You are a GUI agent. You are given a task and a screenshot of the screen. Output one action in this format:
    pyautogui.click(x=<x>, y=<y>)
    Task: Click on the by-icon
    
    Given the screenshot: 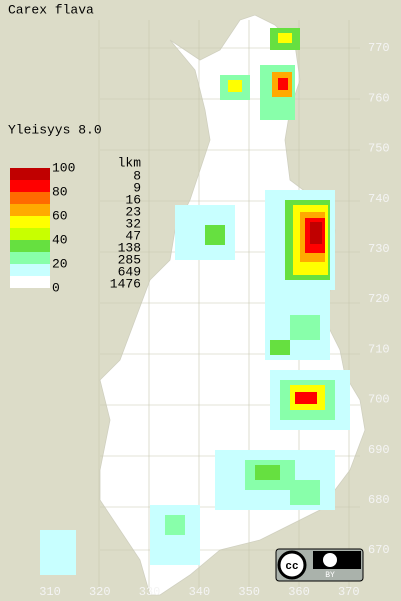 What is the action you would take?
    pyautogui.click(x=330, y=560)
    